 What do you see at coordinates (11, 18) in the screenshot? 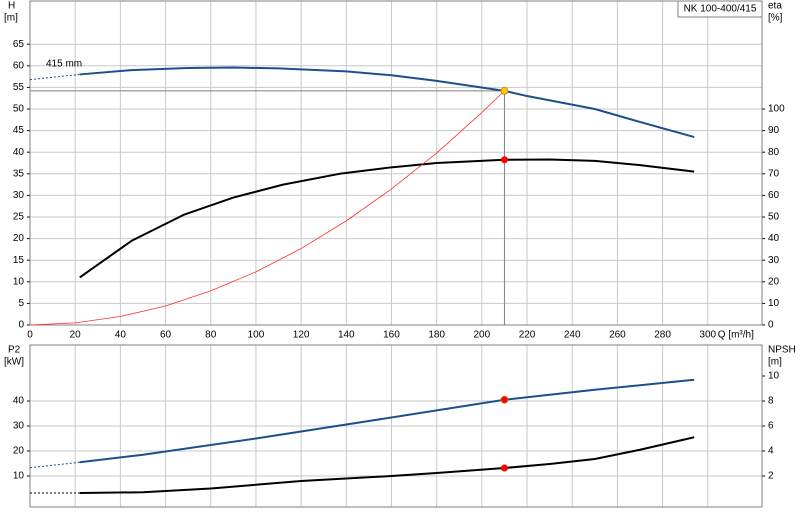
I see `y-axis-unit: [m]` at bounding box center [11, 18].